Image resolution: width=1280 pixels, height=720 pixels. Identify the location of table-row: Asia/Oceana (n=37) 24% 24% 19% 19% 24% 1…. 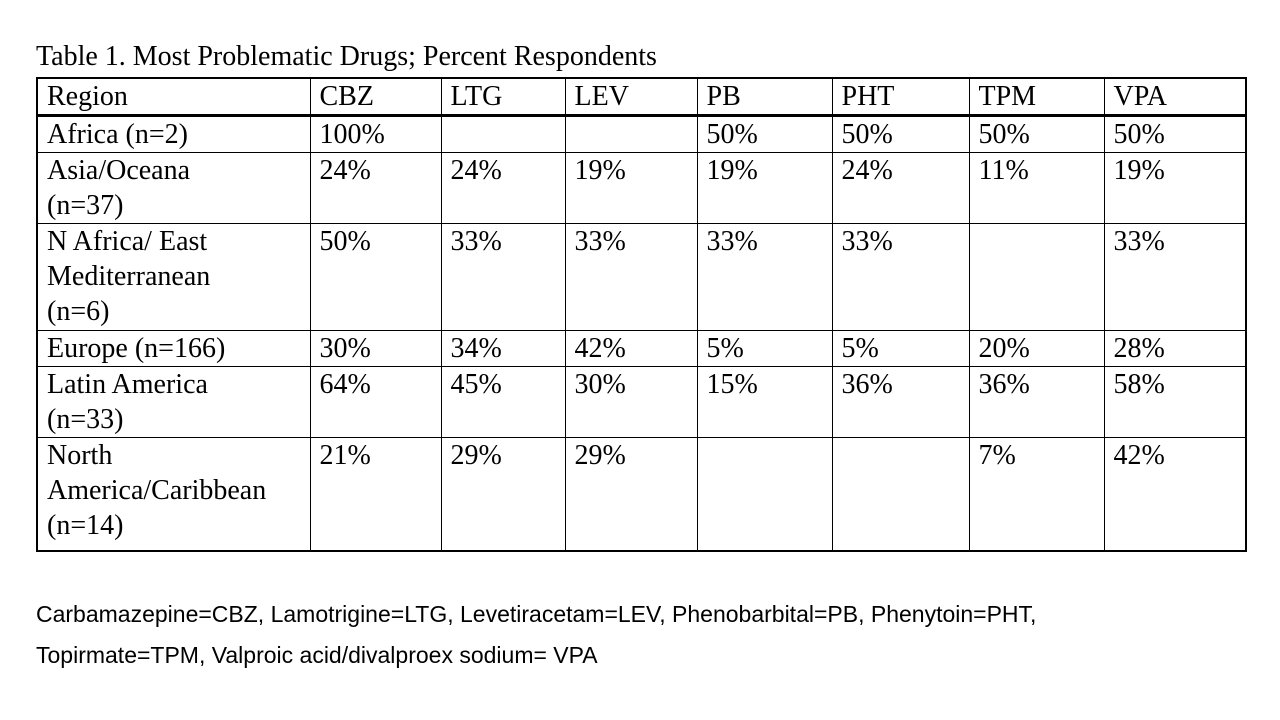
(641, 188).